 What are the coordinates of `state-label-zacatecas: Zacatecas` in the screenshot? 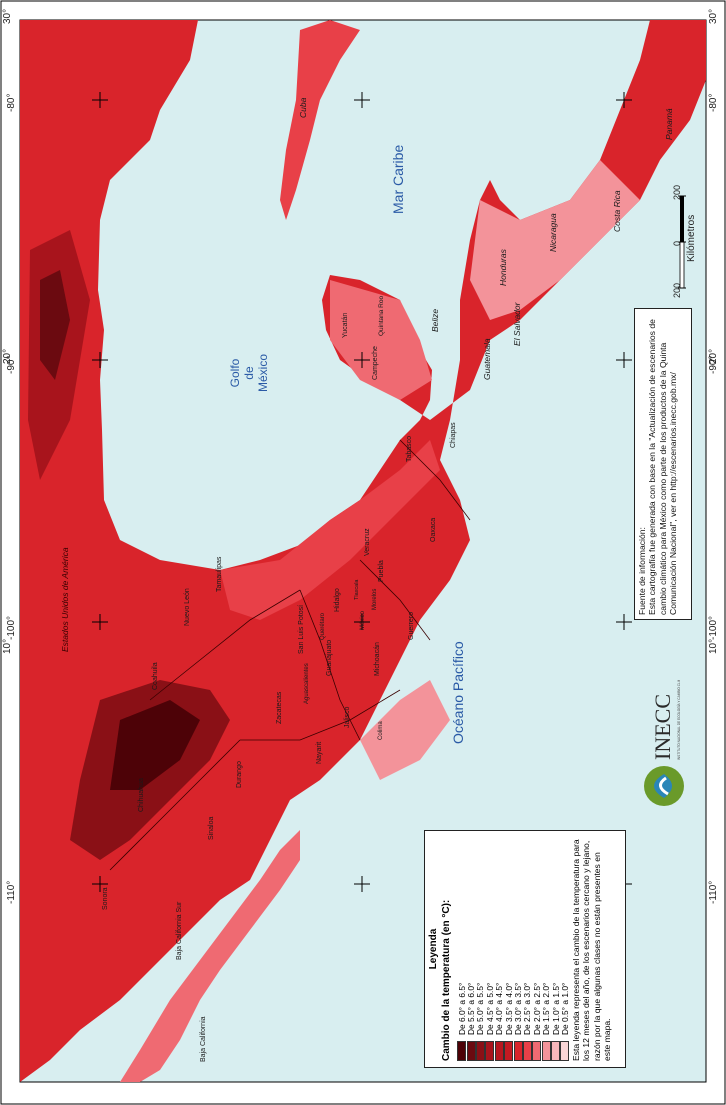 It's located at (279, 707).